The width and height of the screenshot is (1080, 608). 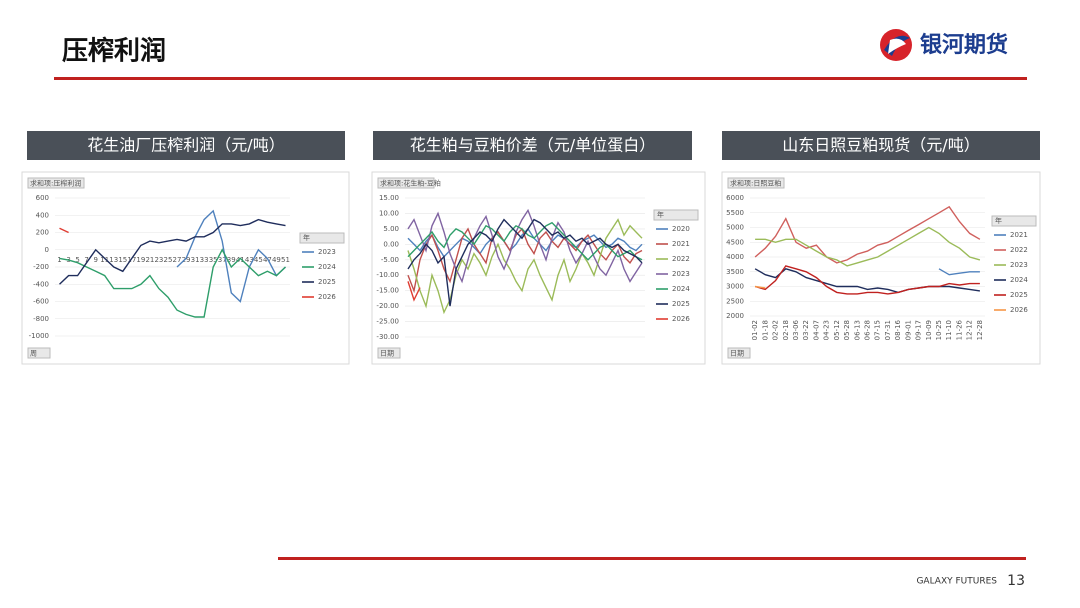 What do you see at coordinates (41, 302) in the screenshot?
I see `y-tick-label: -600` at bounding box center [41, 302].